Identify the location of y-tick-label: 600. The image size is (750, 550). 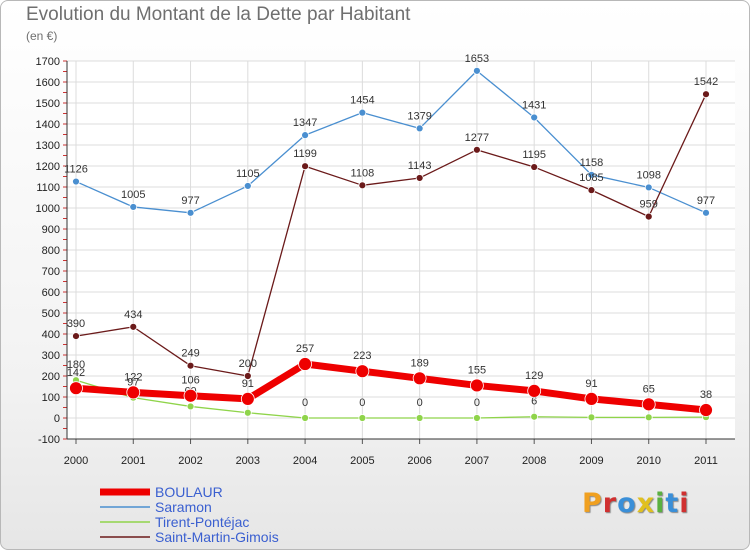
(51, 293).